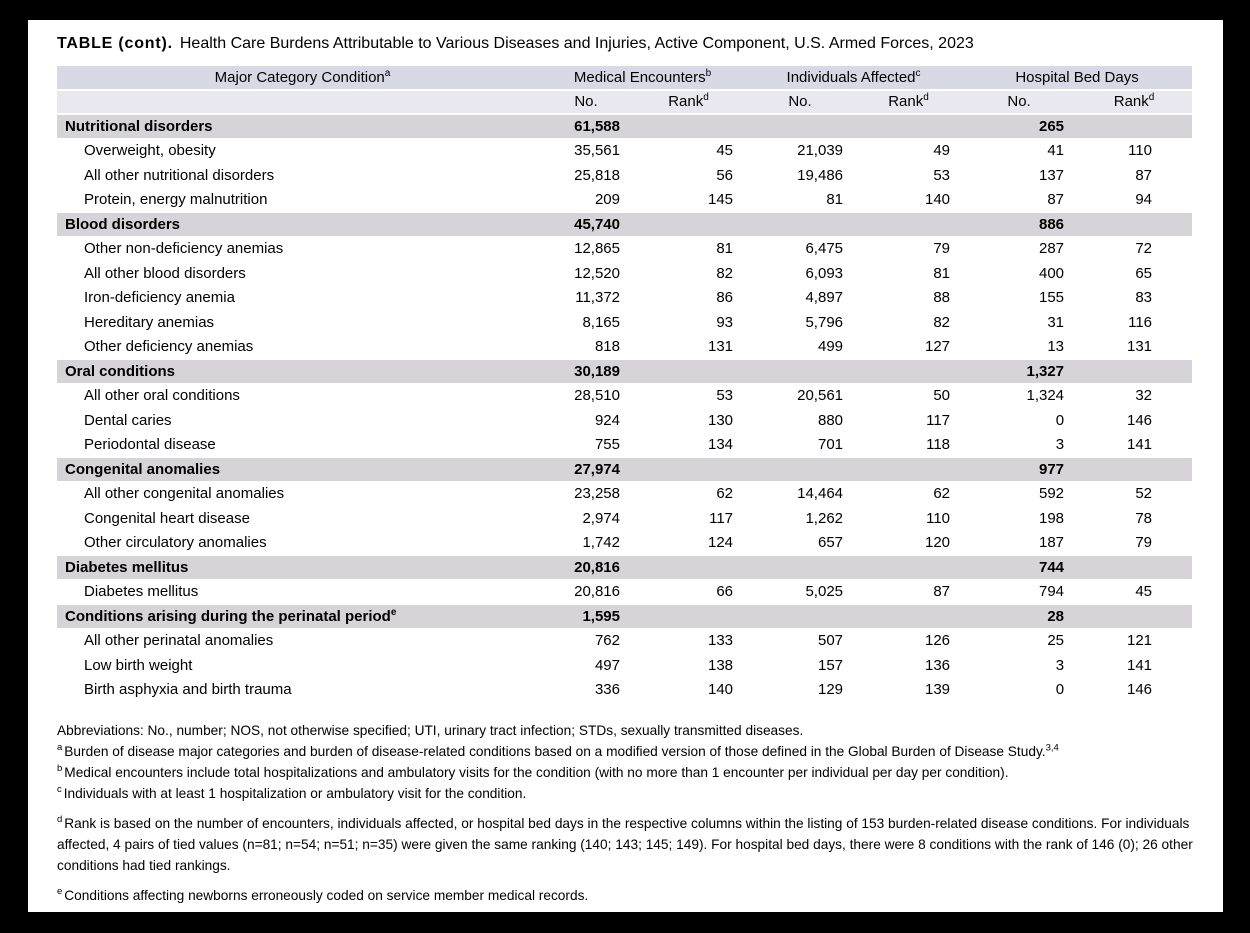 The image size is (1250, 933). I want to click on value-cell: 1,324, so click(1045, 396).